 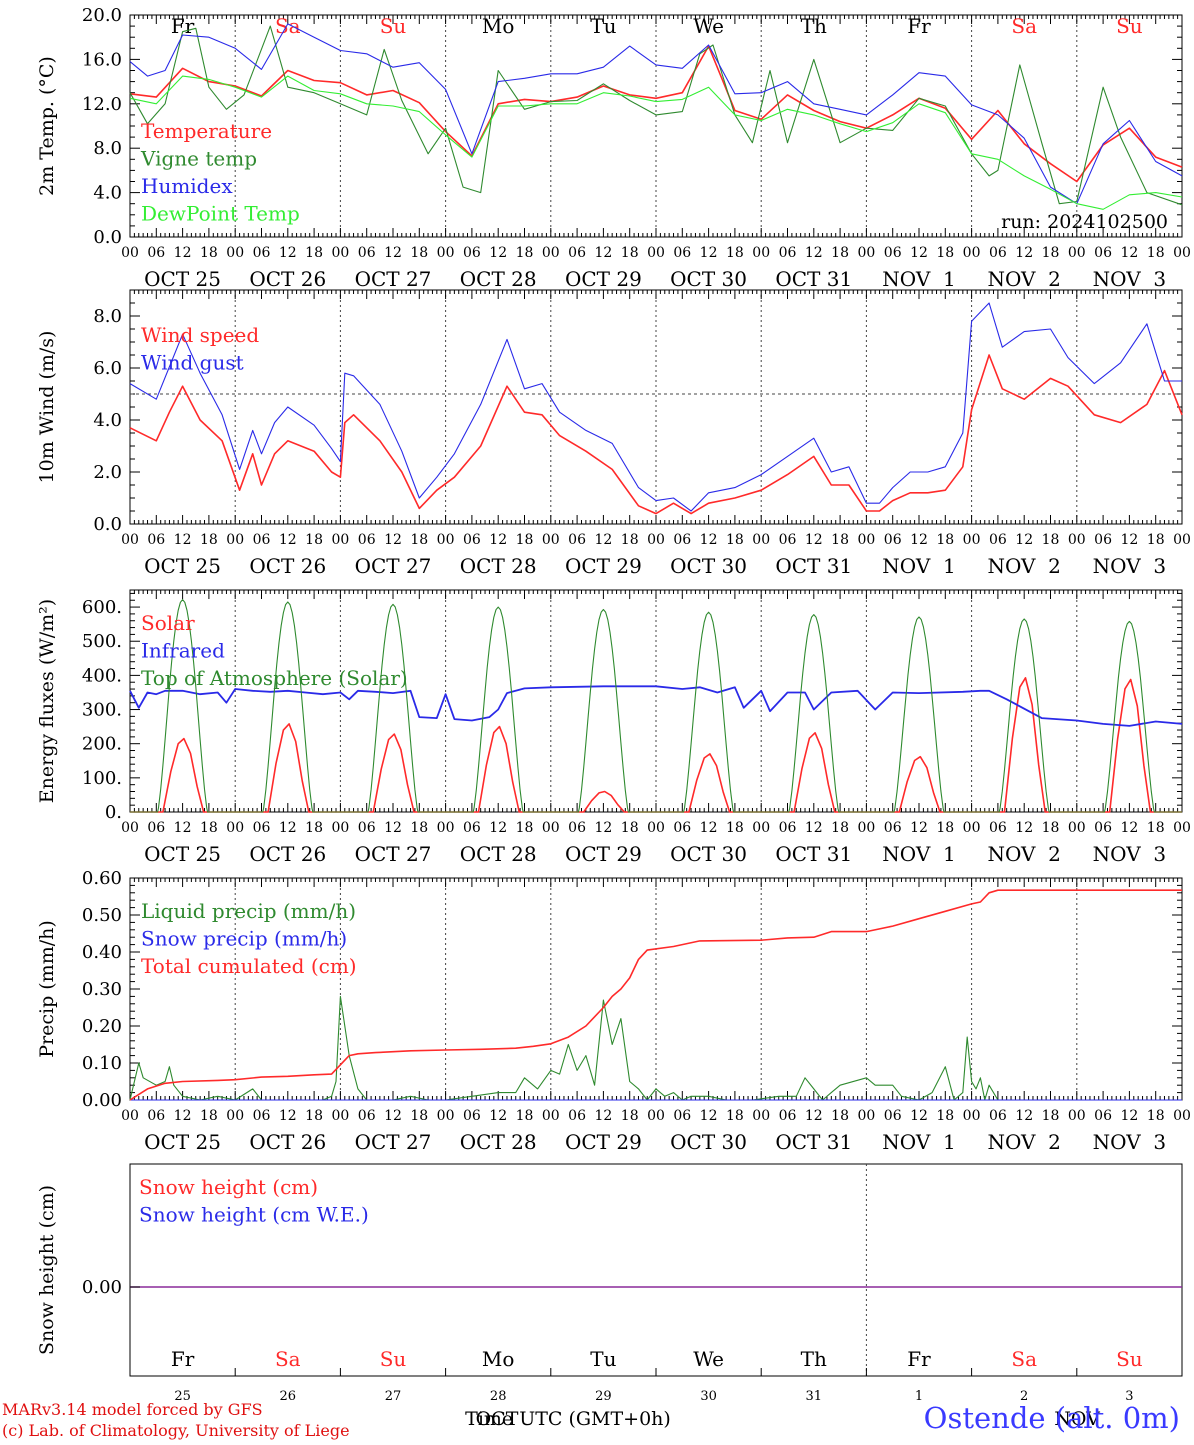 What do you see at coordinates (498, 1396) in the screenshot?
I see `day-number-label: 28` at bounding box center [498, 1396].